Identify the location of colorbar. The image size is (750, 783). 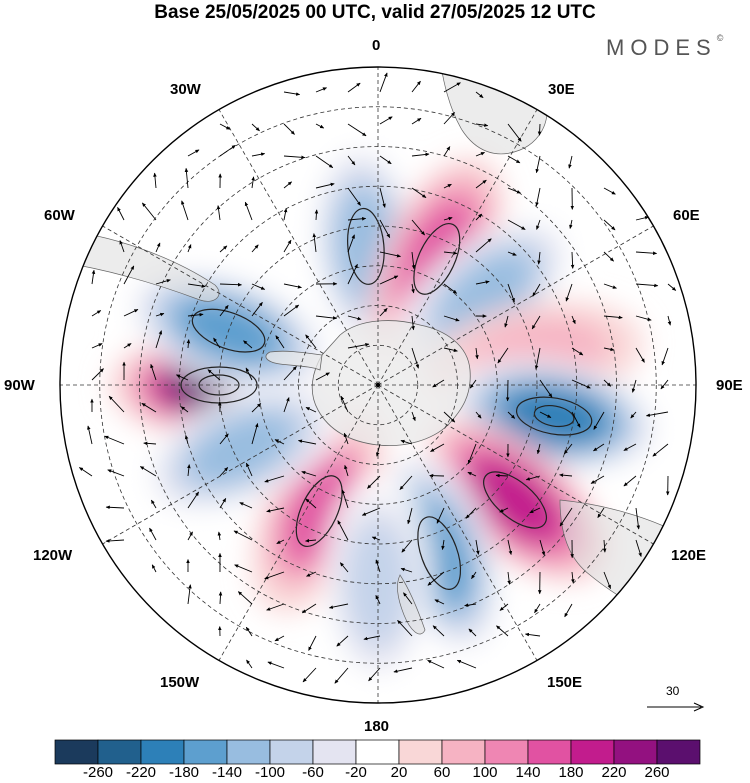
(377, 752).